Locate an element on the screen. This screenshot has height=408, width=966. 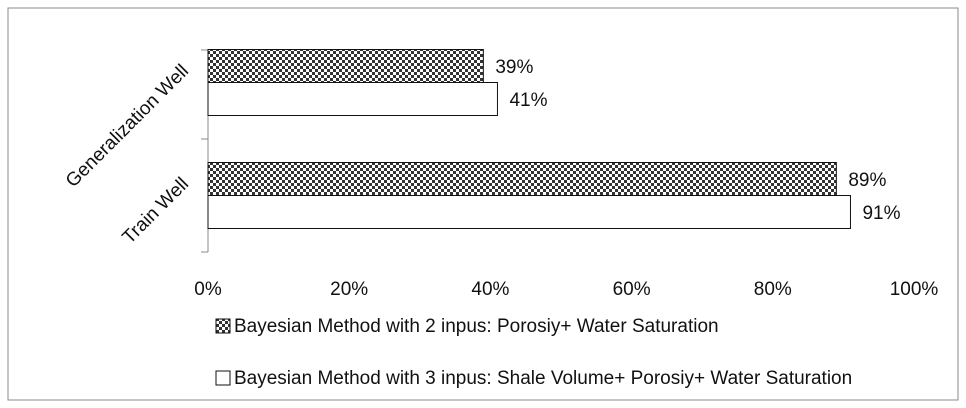
x-tick-label: 20% is located at coordinates (349, 289).